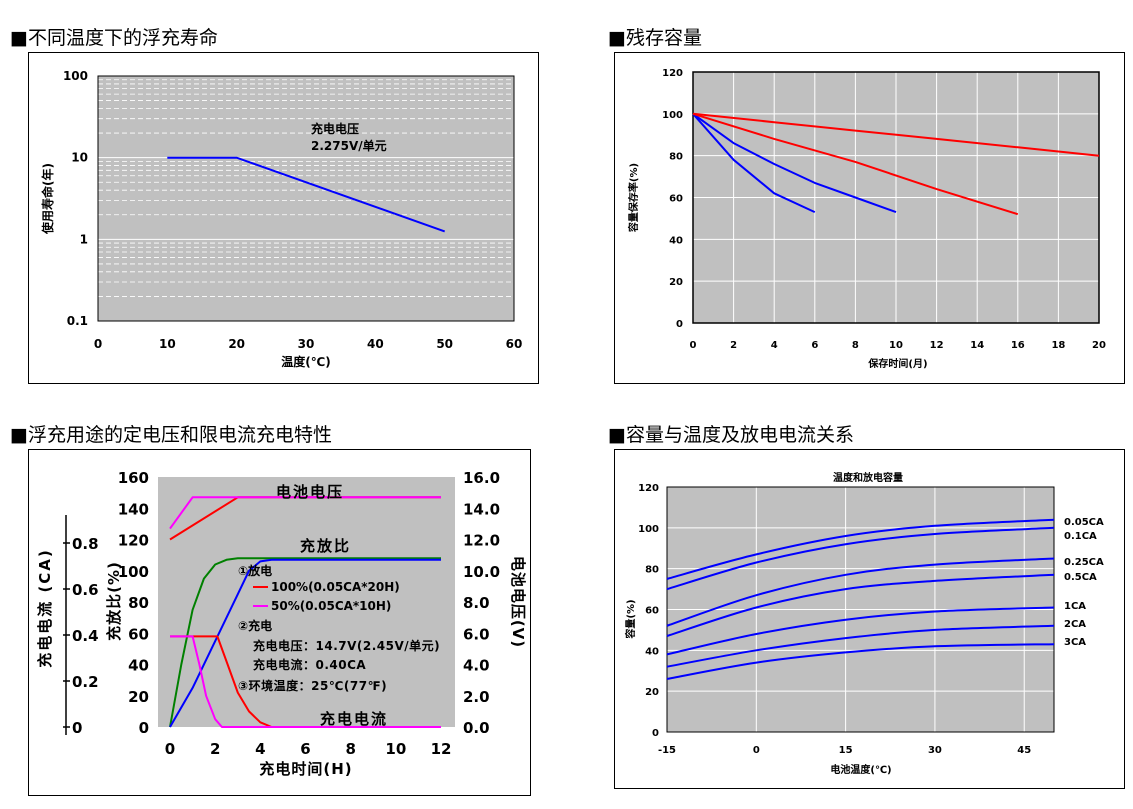 This screenshot has height=809, width=1133. I want to click on chart1-x-axis-label: 温度(℃), so click(306, 361).